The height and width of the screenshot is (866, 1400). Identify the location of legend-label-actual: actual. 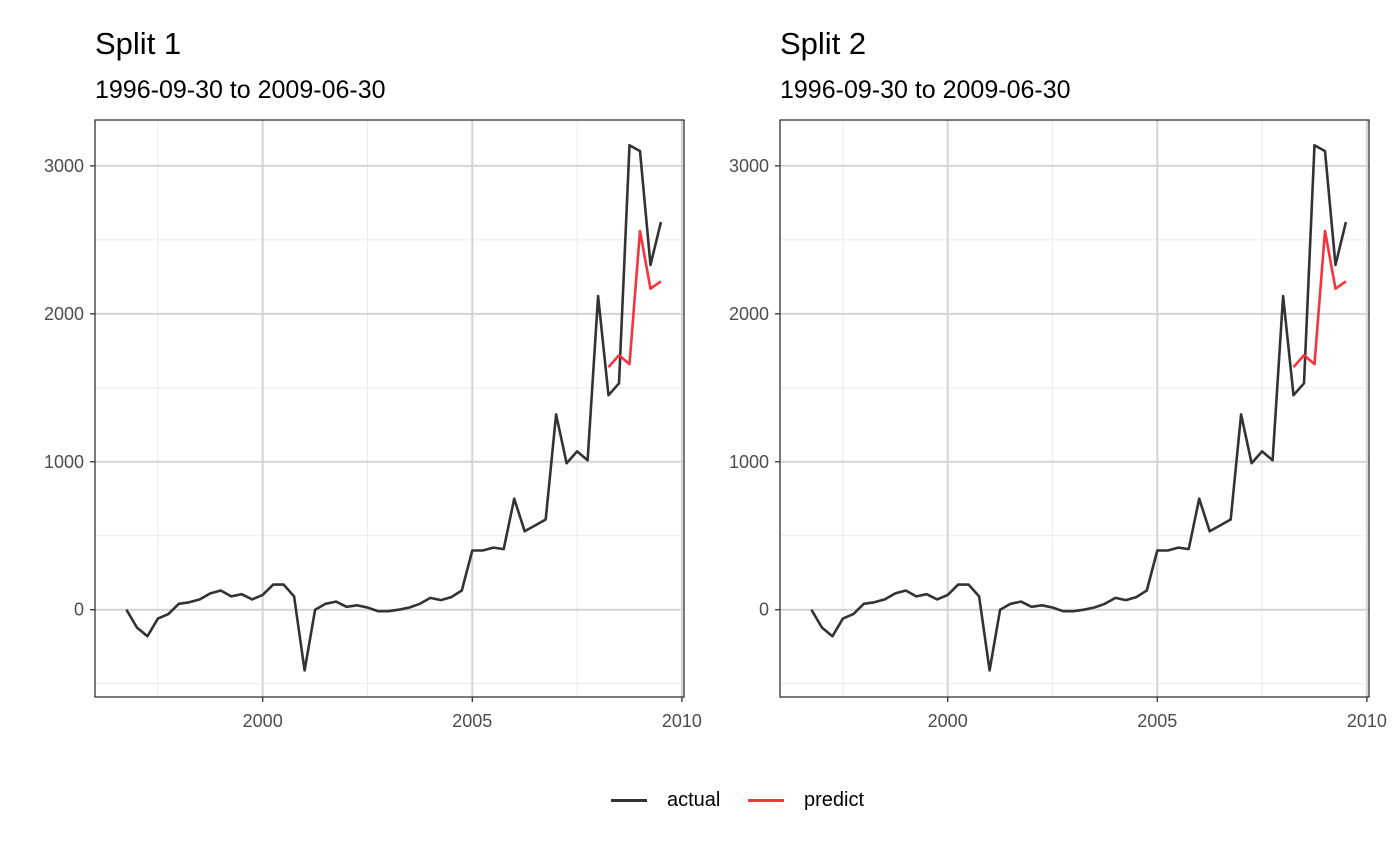
(694, 799).